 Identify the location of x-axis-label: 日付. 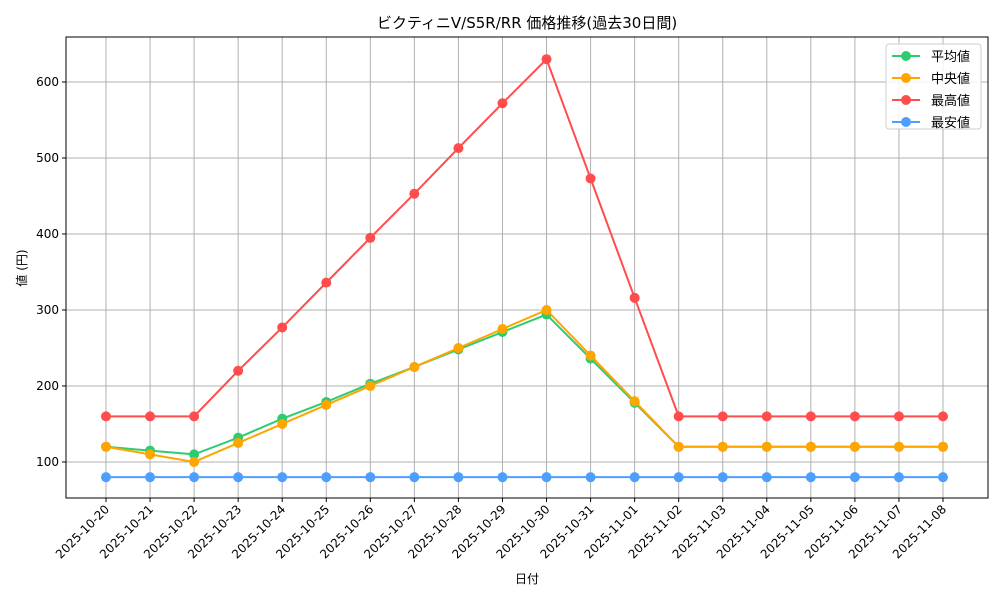
(527, 579).